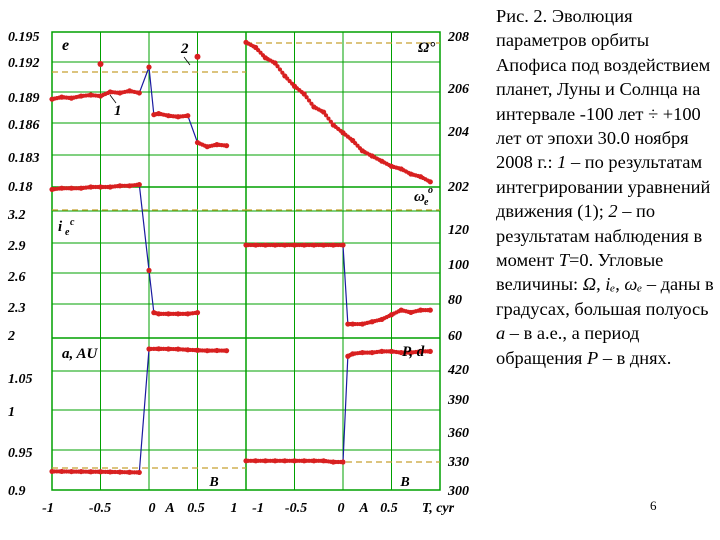  What do you see at coordinates (592, 357) in the screenshot?
I see `caption-P-symbol: P` at bounding box center [592, 357].